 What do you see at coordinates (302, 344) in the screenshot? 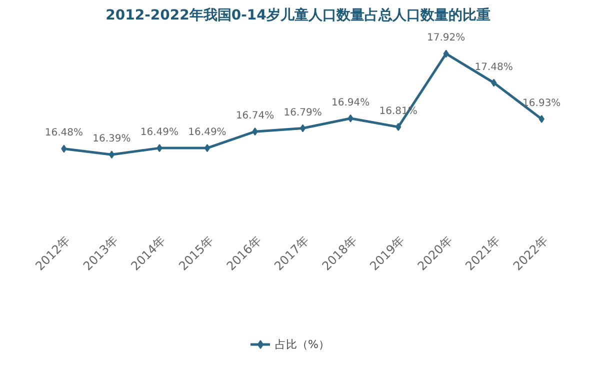
I see `legend-label: 占比（%）` at bounding box center [302, 344].